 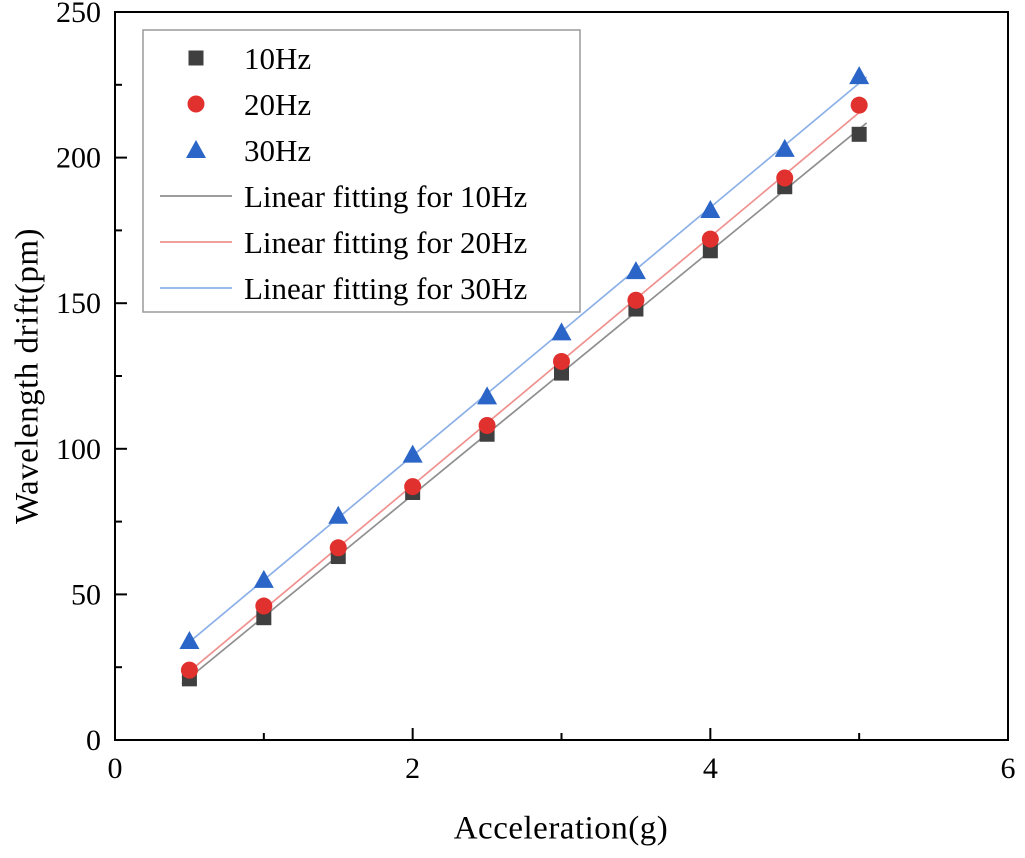 What do you see at coordinates (78, 14) in the screenshot?
I see `y-tick-label: 250` at bounding box center [78, 14].